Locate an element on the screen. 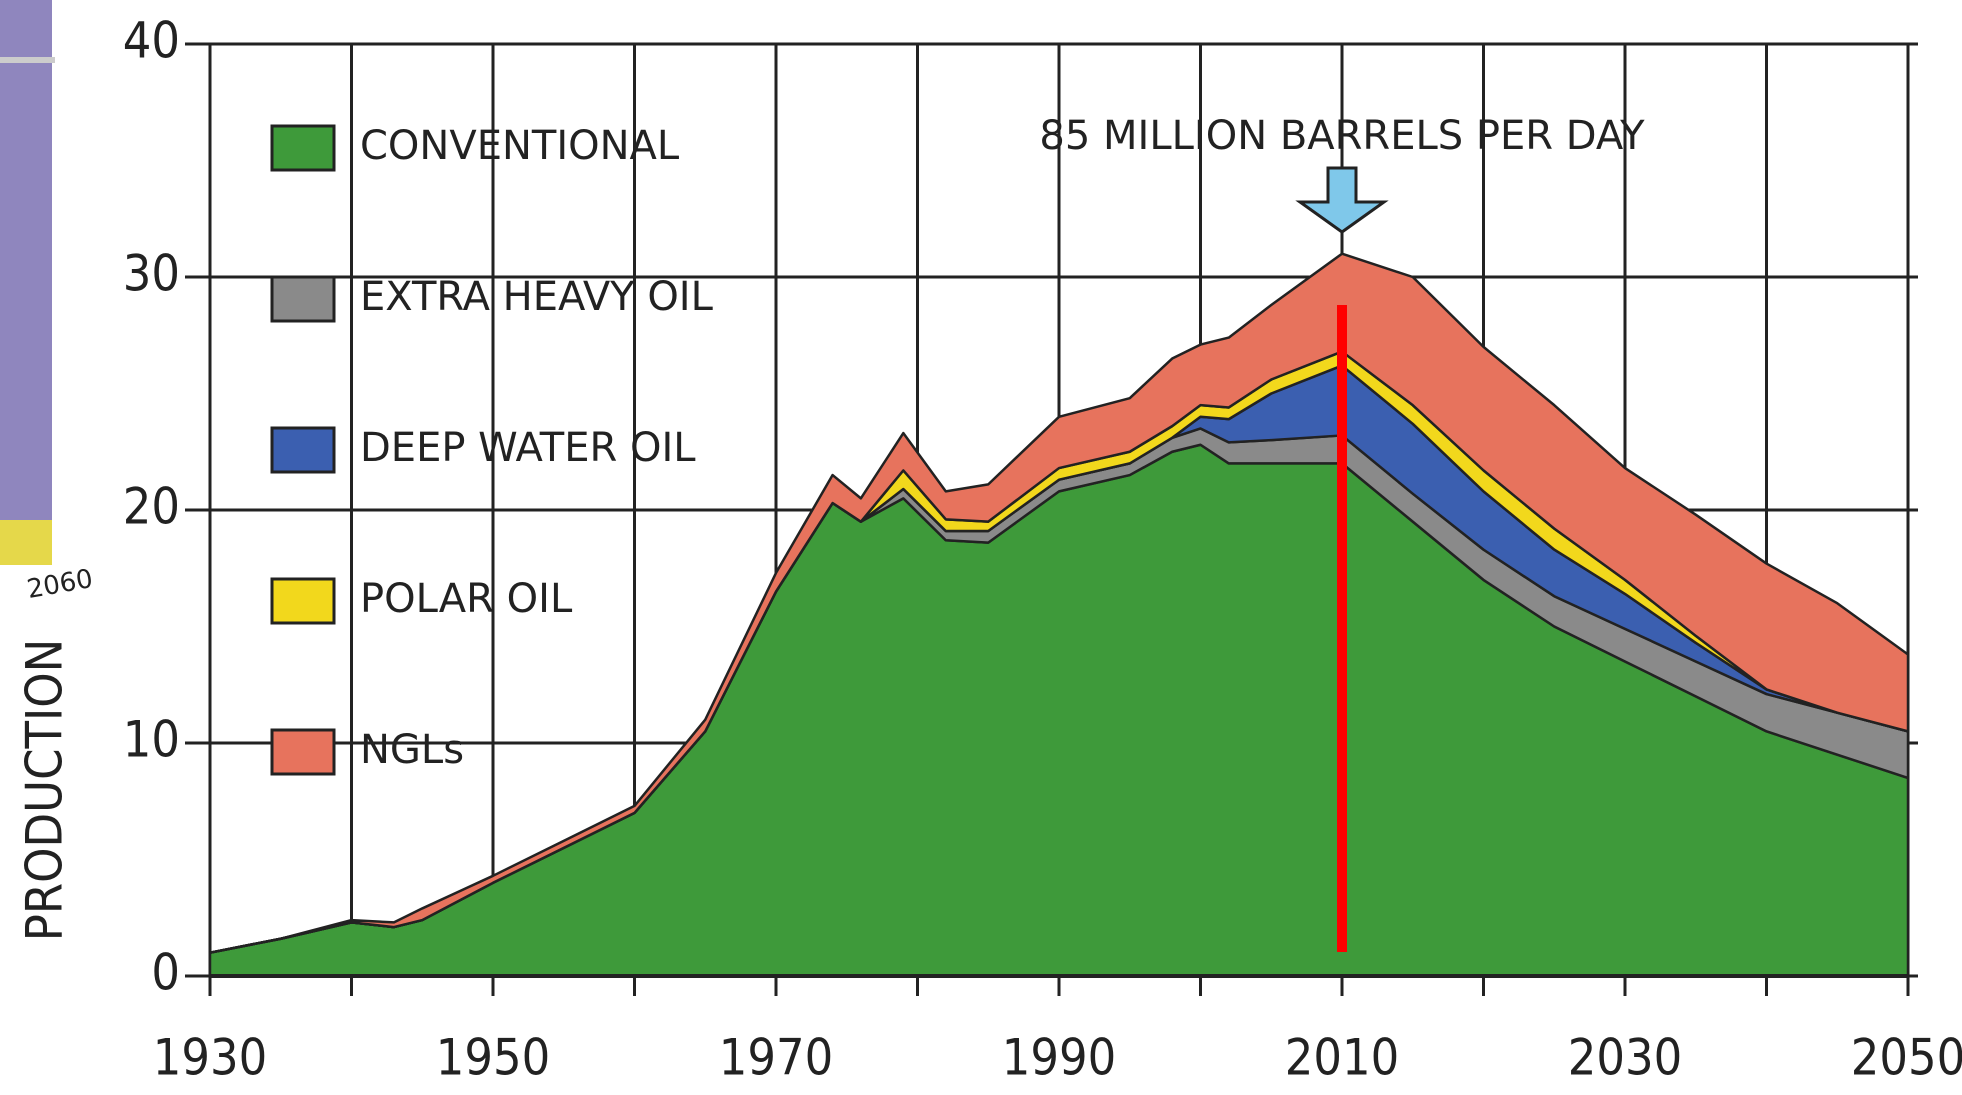 The width and height of the screenshot is (1962, 1095). y-axis-label: PRODUCTION is located at coordinates (45, 790).